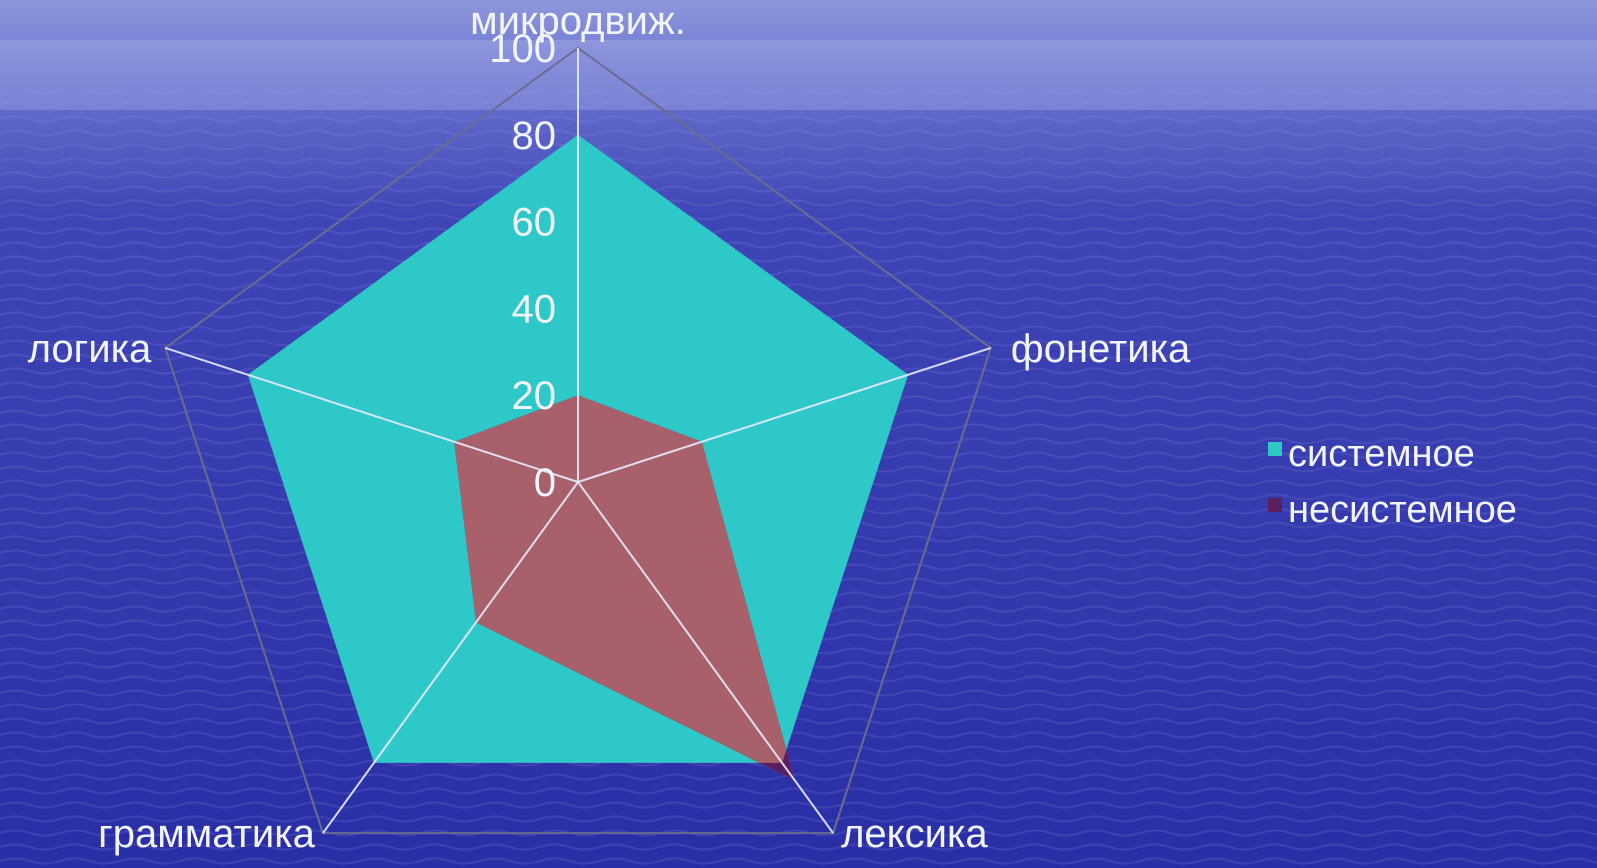 The width and height of the screenshot is (1597, 868). What do you see at coordinates (522, 266) in the screenshot?
I see `tick-labels: 0 20 40 60 80 100` at bounding box center [522, 266].